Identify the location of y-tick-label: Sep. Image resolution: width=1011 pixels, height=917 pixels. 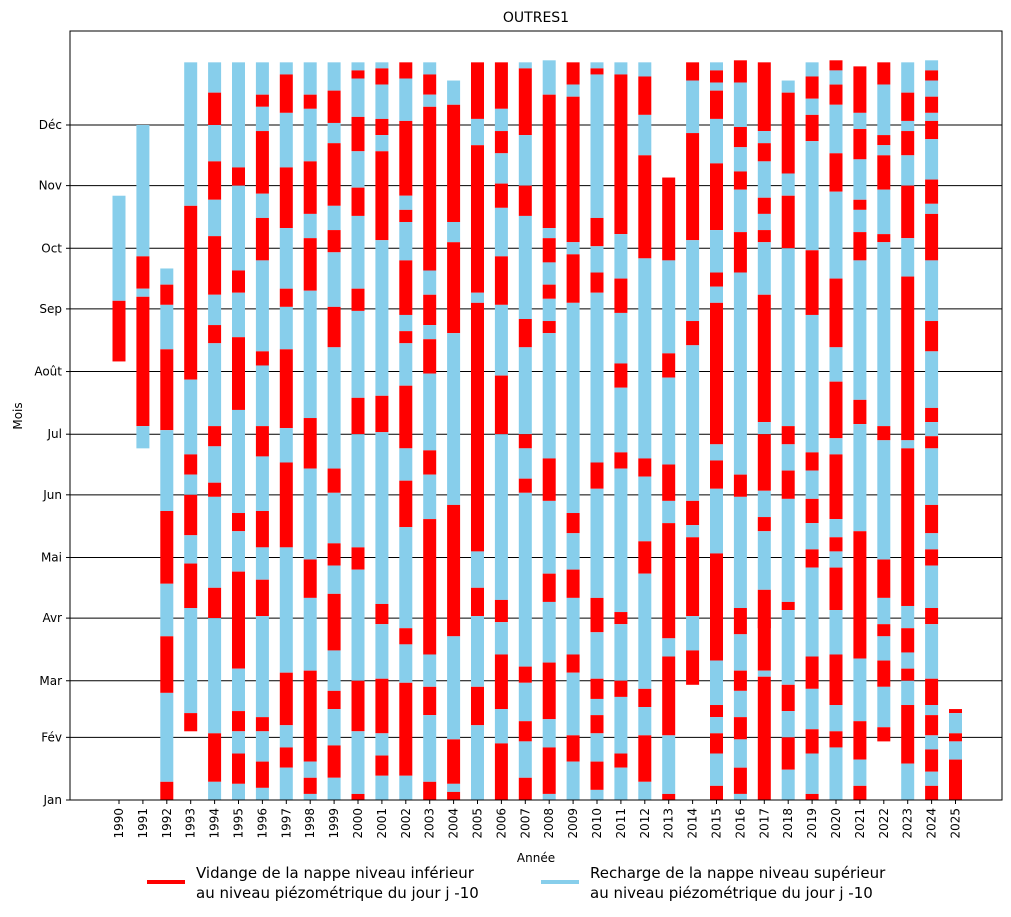
(50, 309).